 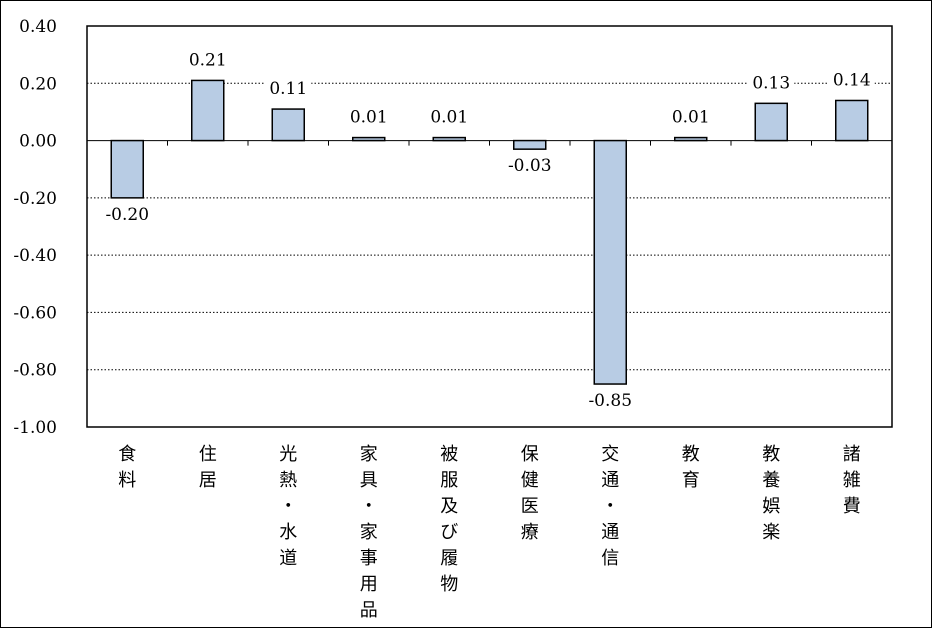 I want to click on y-tick-label: -0.40, so click(x=35, y=256).